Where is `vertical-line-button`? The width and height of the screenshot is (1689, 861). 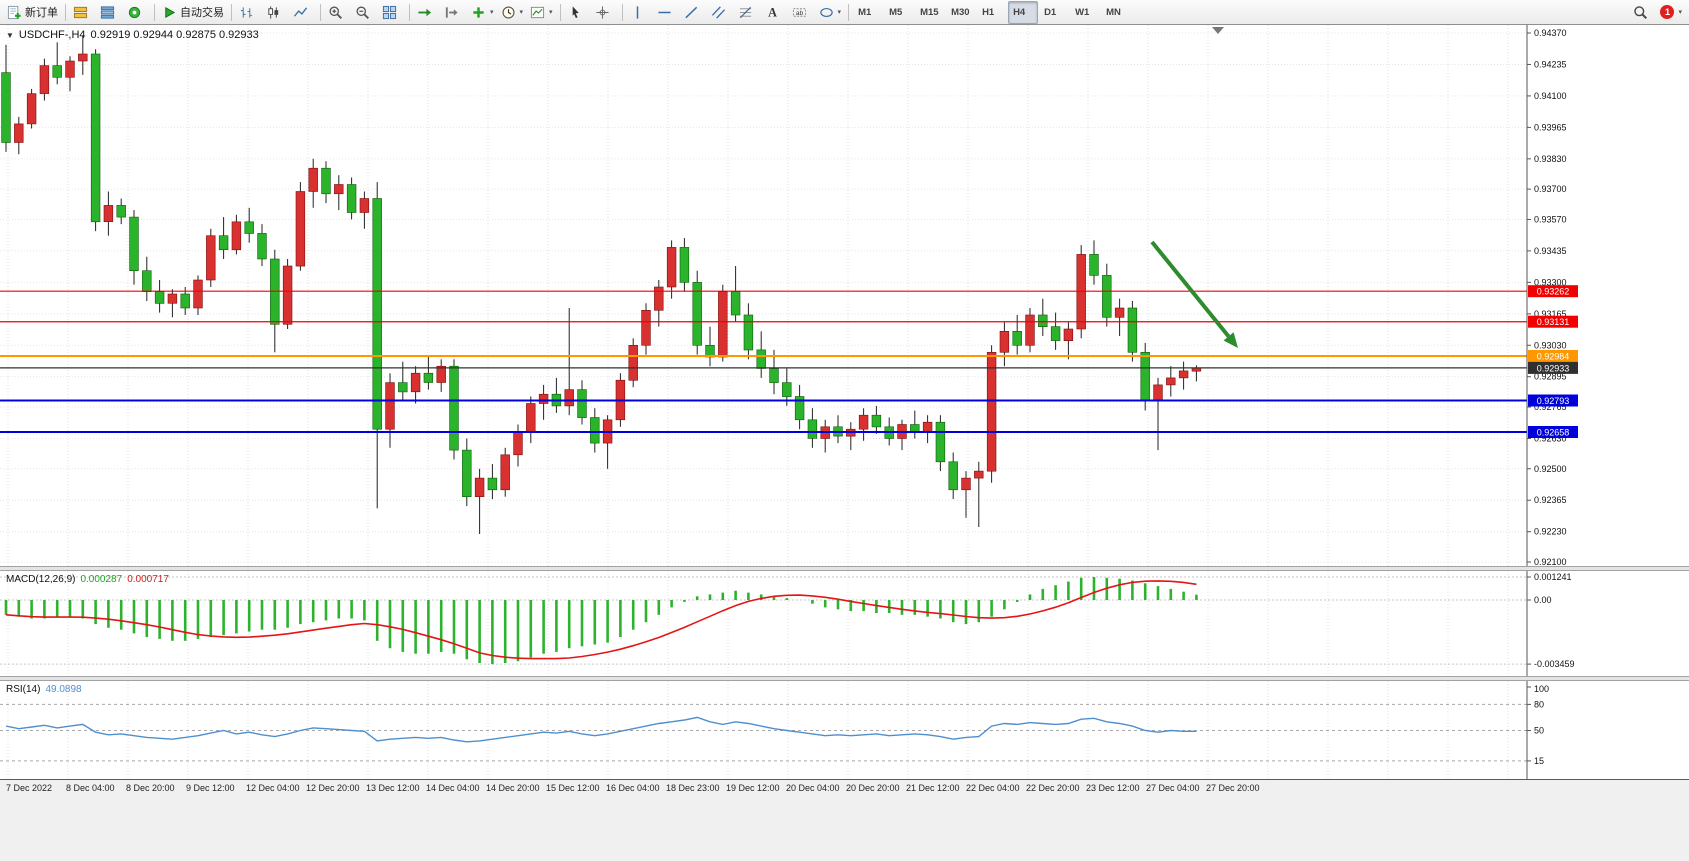 vertical-line-button is located at coordinates (640, 12).